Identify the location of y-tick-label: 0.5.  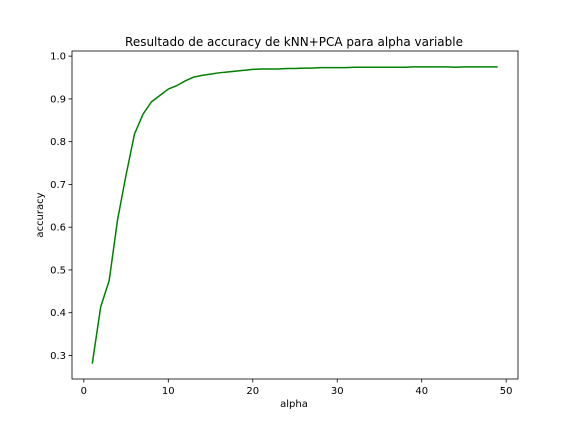
(58, 270).